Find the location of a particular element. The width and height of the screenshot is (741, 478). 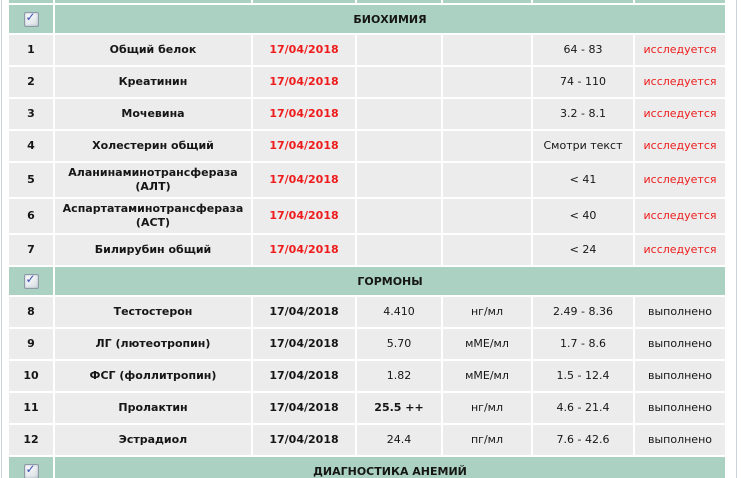

row-number-cell: 4 is located at coordinates (31, 146).